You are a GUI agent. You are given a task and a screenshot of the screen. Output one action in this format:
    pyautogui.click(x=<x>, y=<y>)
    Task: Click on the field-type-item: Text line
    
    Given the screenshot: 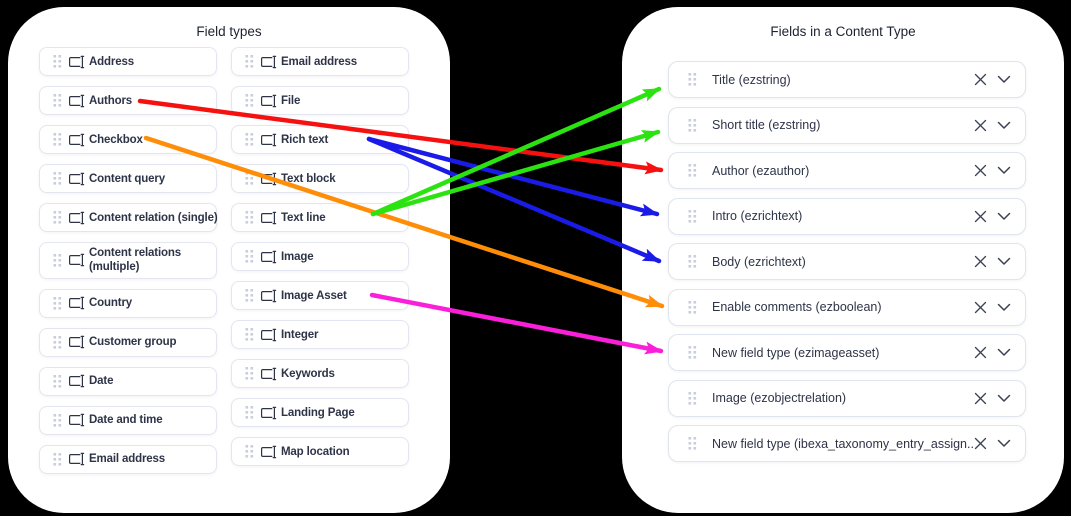 What is the action you would take?
    pyautogui.click(x=320, y=217)
    